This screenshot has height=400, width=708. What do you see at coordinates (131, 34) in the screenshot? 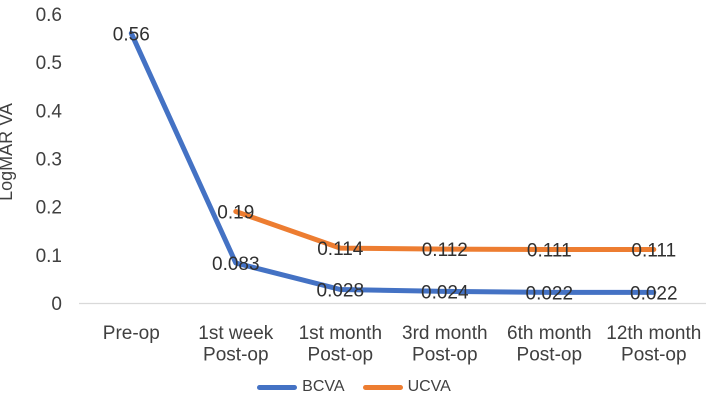
I see `data-point-label-bcva: 0.56` at bounding box center [131, 34].